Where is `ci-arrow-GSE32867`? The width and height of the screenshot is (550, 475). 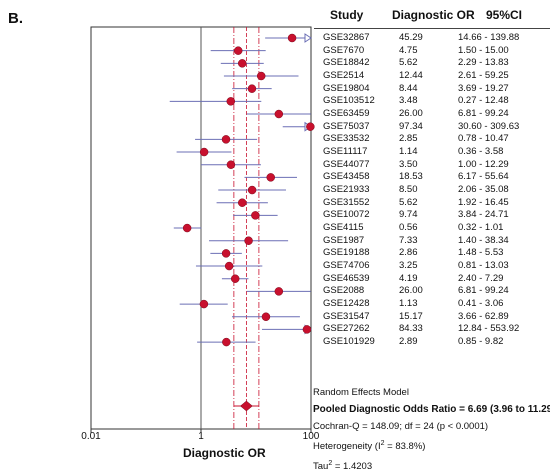
ci-arrow-GSE32867 is located at coordinates (308, 38).